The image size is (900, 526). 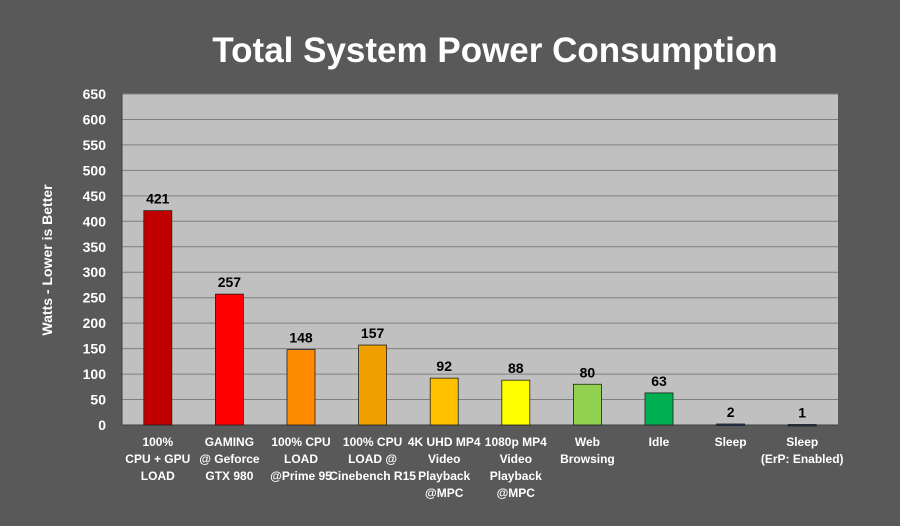 I want to click on bar-value-label: 1, so click(x=802, y=412).